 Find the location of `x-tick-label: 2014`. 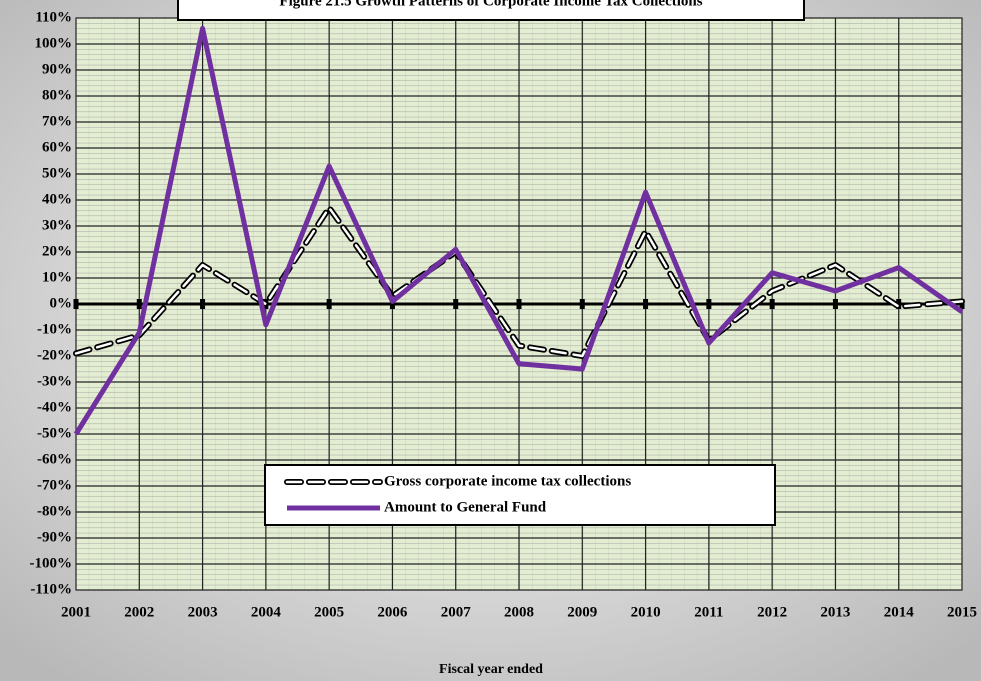

x-tick-label: 2014 is located at coordinates (899, 612).